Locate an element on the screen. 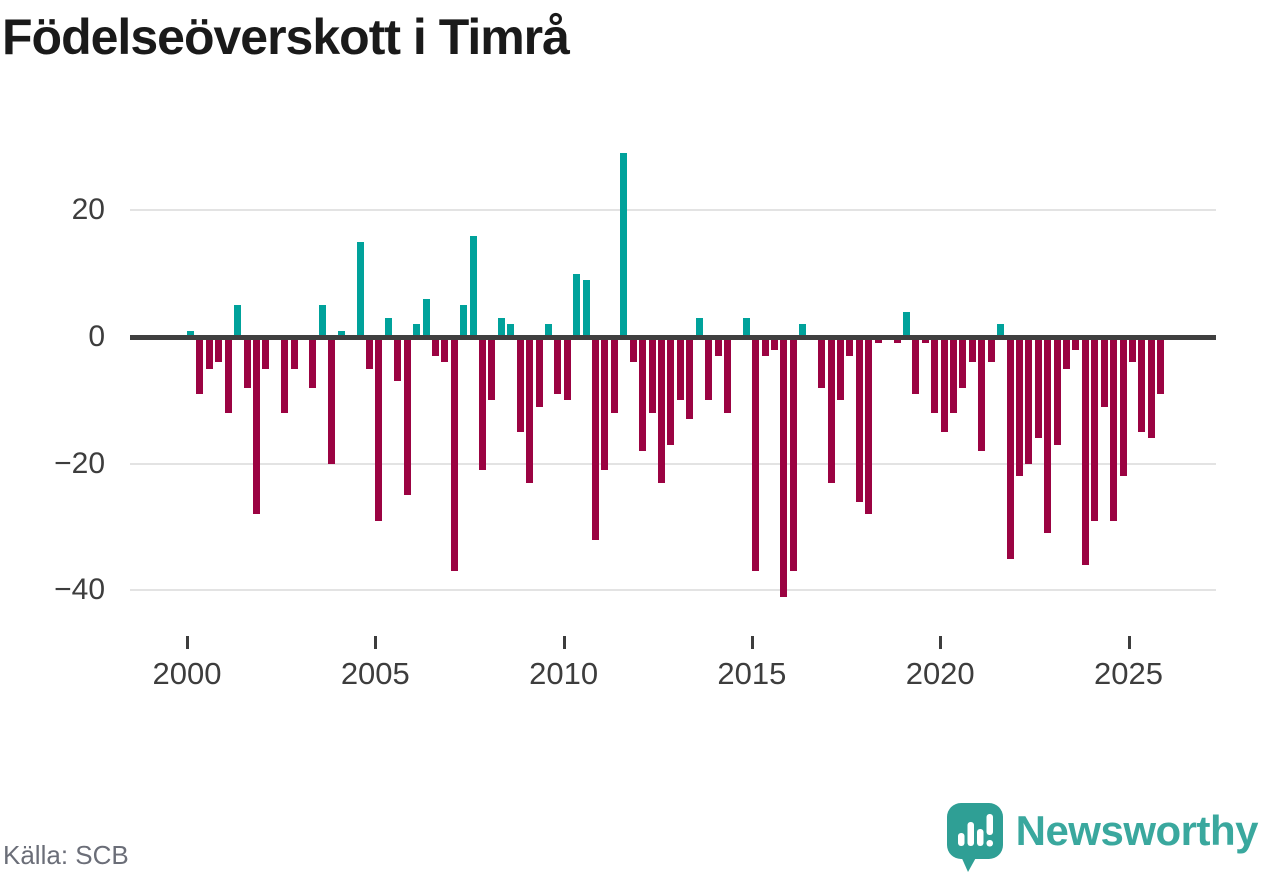 The image size is (1262, 879). x-tick-label: 2025 is located at coordinates (1128, 673).